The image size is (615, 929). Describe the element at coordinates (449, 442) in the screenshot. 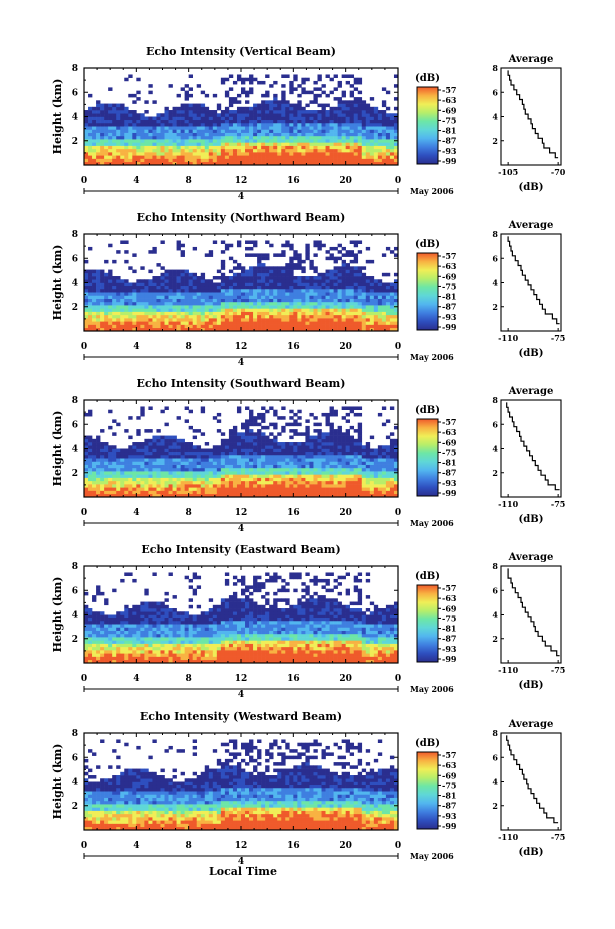

I see `colorbar-tick-label: -69` at that location.